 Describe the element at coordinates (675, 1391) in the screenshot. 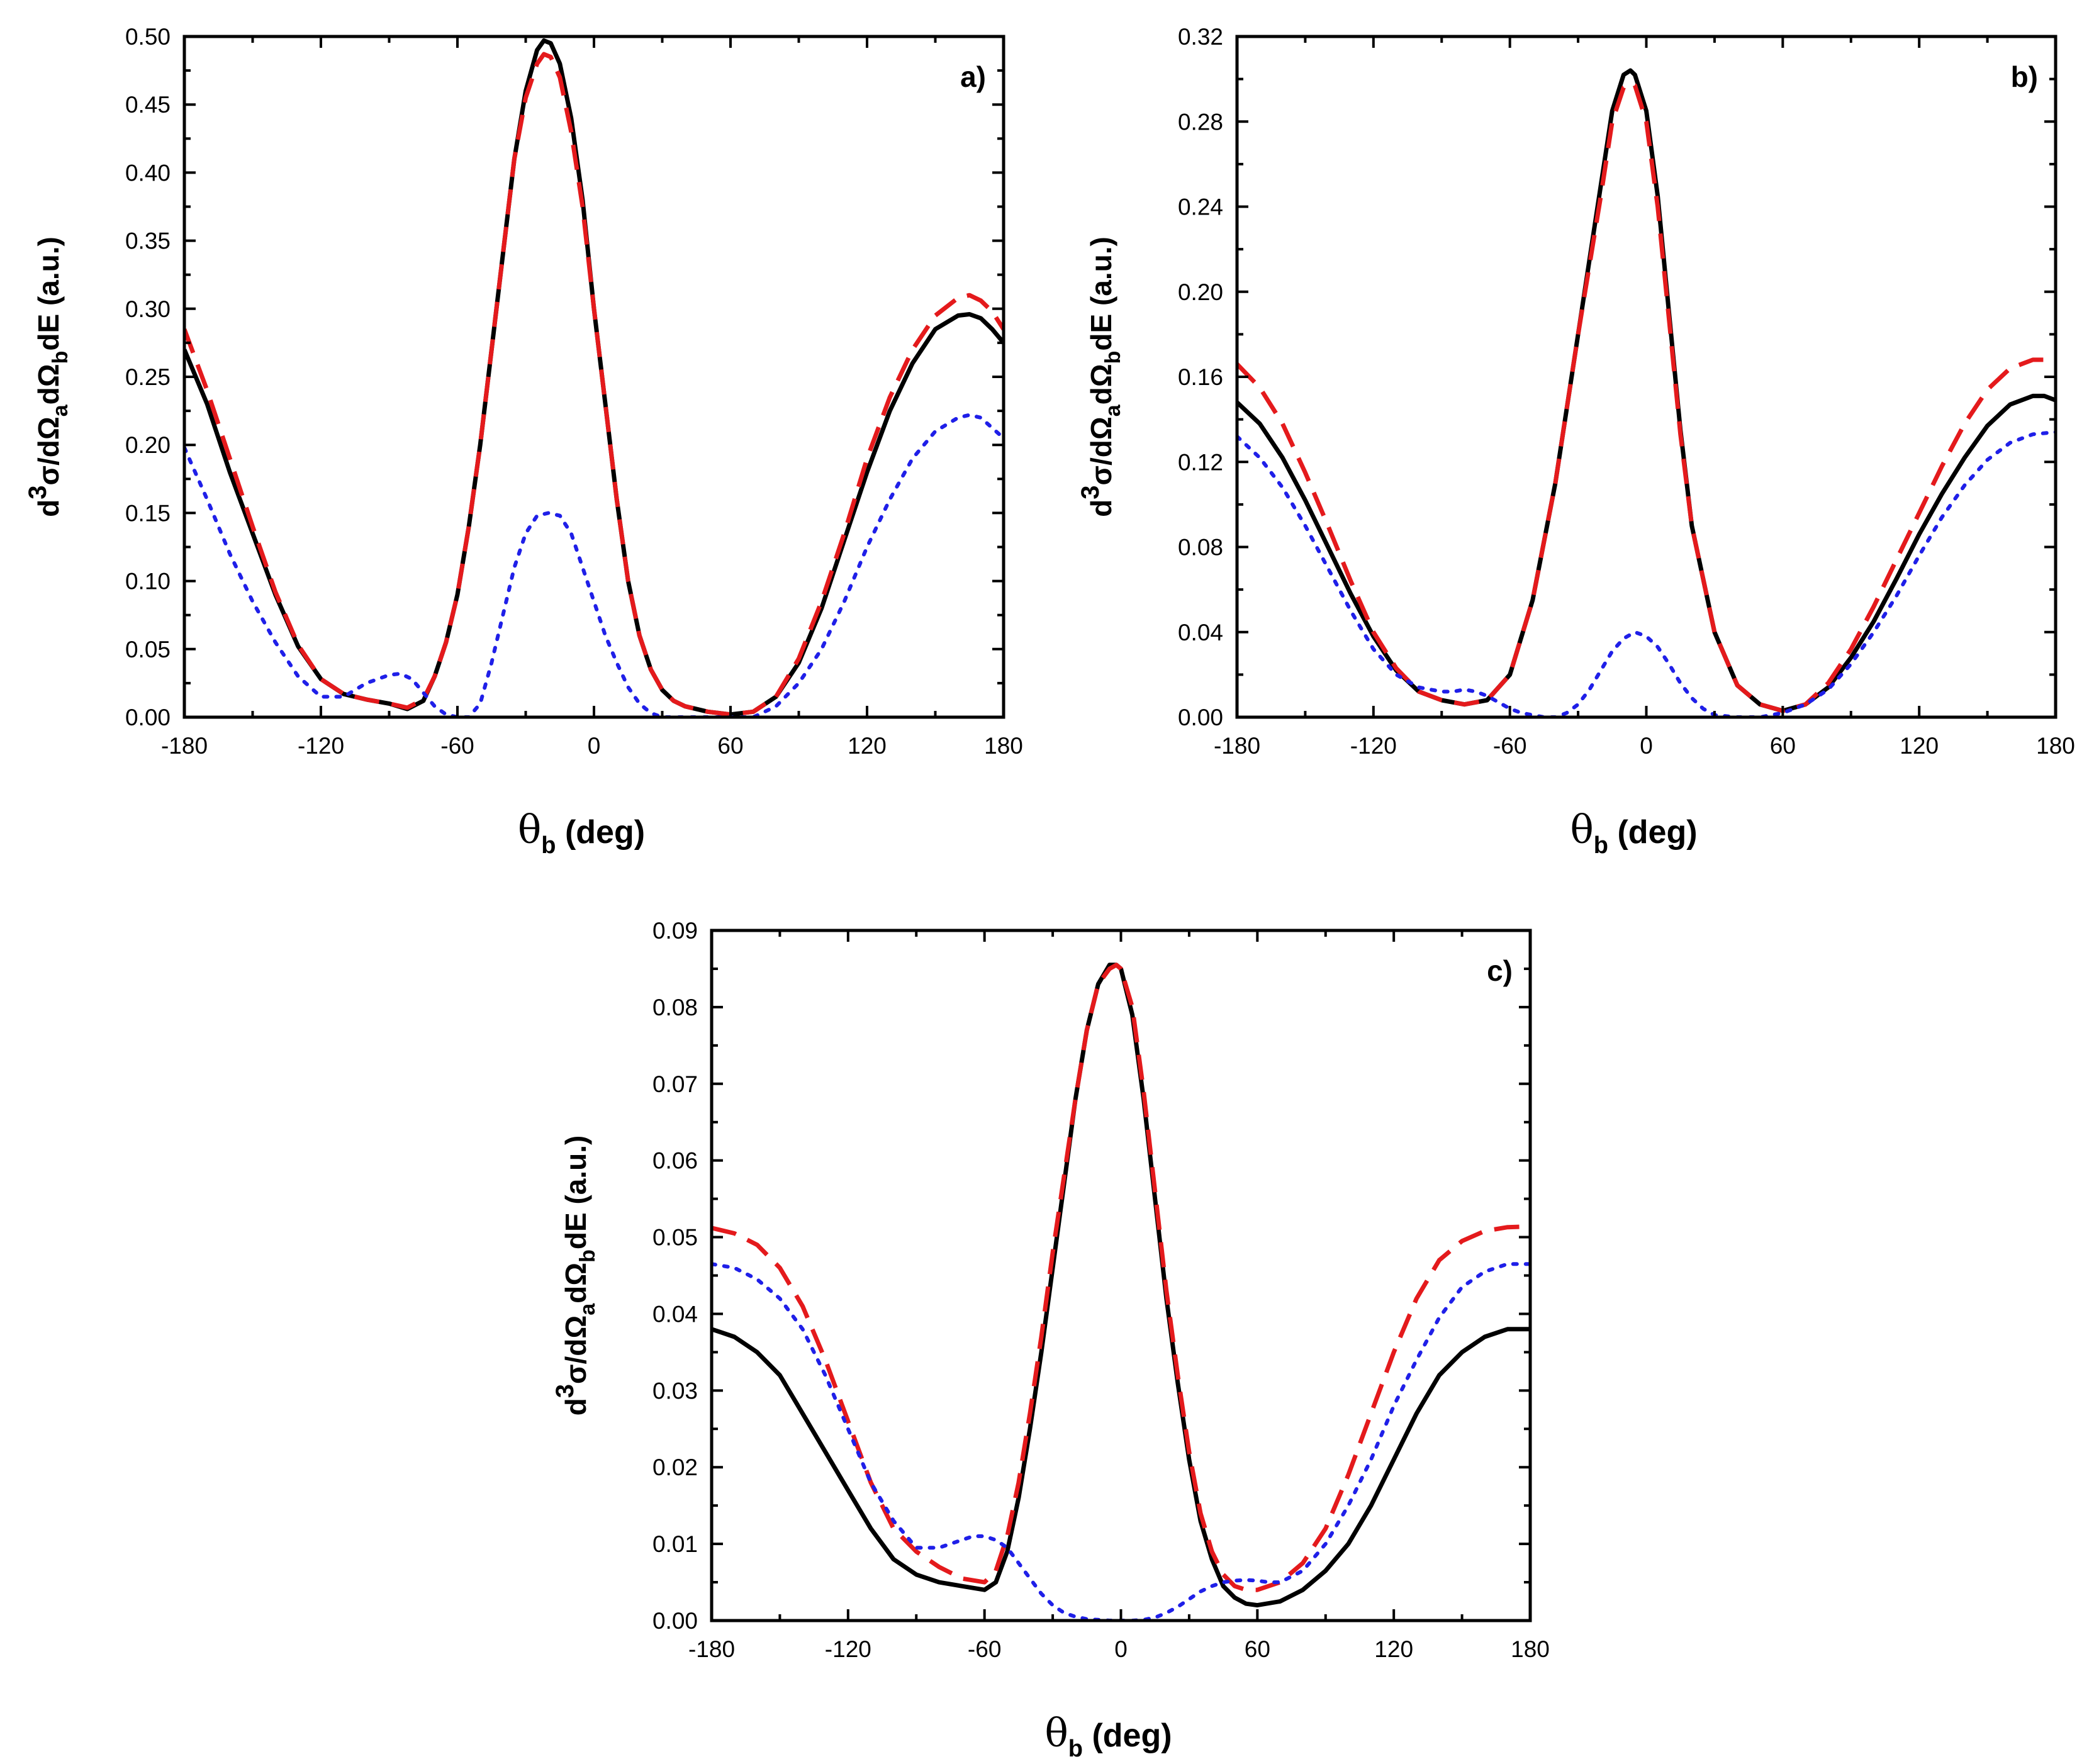

I see `y-tick-label: 0.03` at that location.